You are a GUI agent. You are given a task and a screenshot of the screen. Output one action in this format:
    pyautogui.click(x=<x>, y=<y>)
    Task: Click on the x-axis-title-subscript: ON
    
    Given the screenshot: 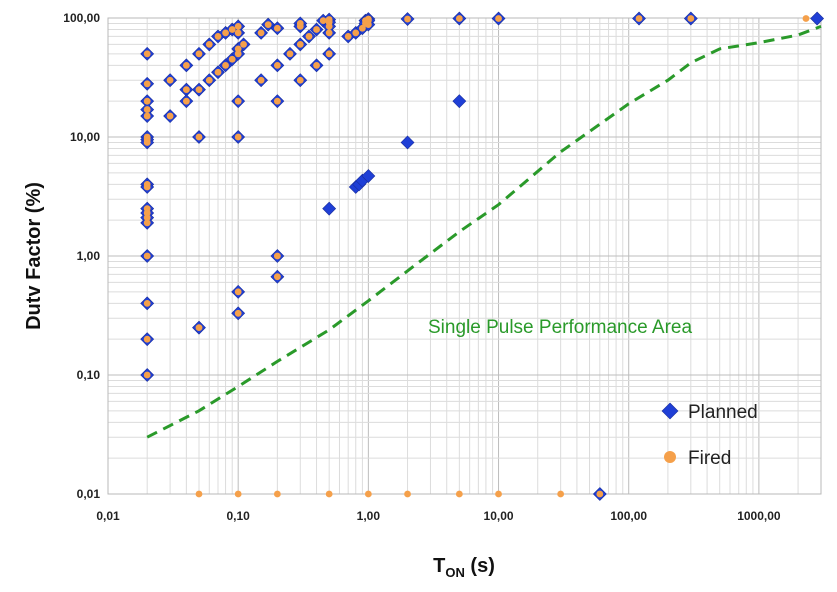 What is the action you would take?
    pyautogui.click(x=455, y=572)
    